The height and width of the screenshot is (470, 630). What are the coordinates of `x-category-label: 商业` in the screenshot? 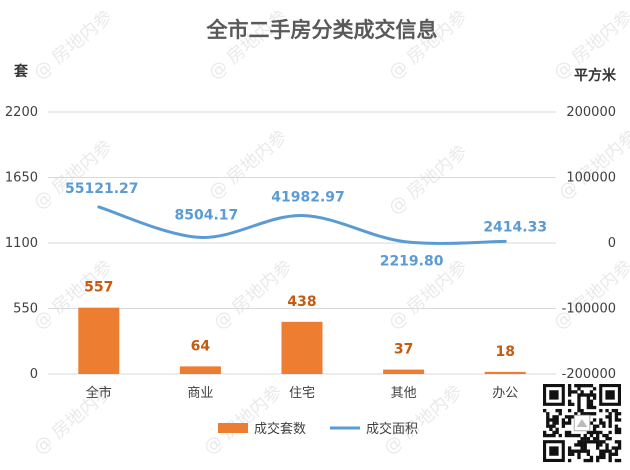 It's located at (200, 393).